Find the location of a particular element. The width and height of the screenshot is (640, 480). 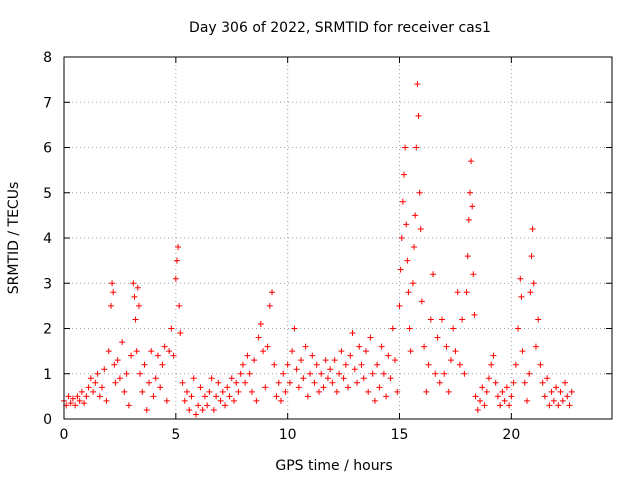

y-tick-label: 7 is located at coordinates (47, 103).